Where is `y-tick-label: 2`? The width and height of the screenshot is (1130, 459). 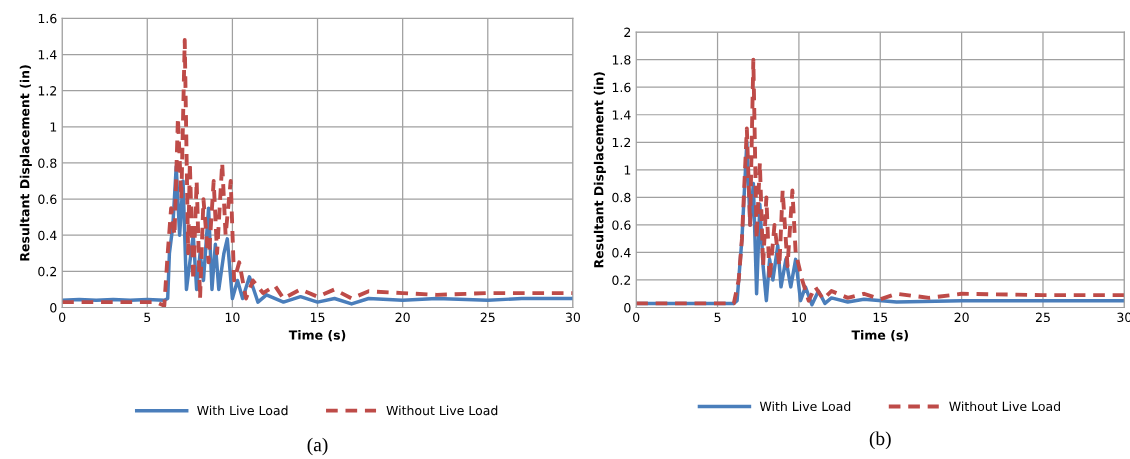 y-tick-label: 2 is located at coordinates (627, 32).